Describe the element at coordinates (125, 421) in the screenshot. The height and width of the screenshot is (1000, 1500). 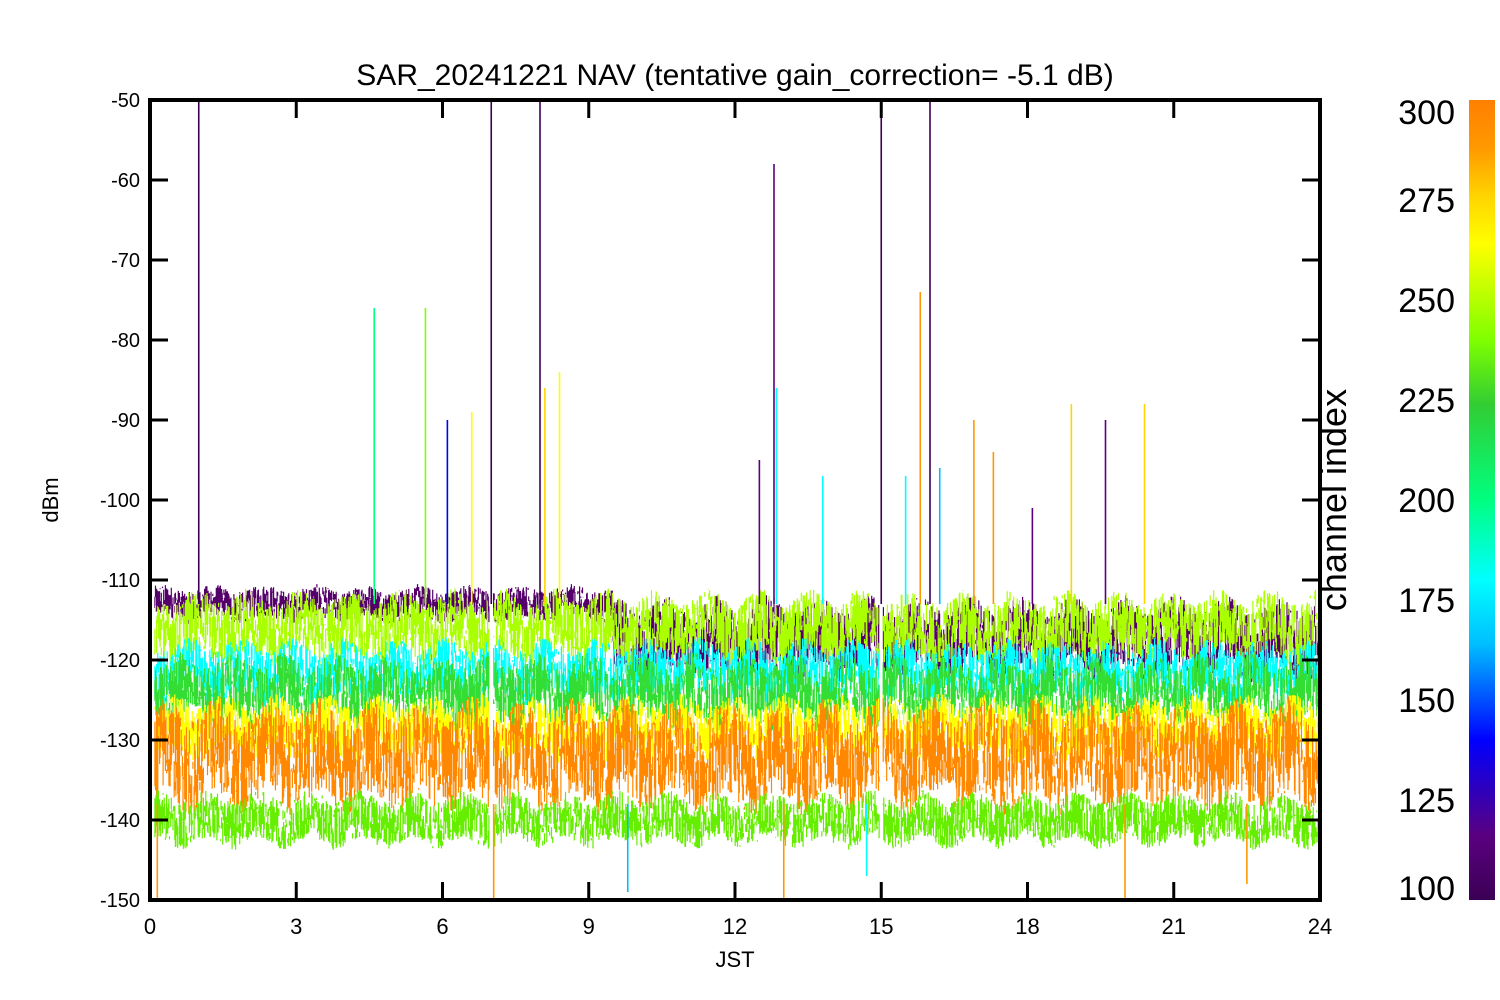
I see `y-tick-label: -90` at that location.